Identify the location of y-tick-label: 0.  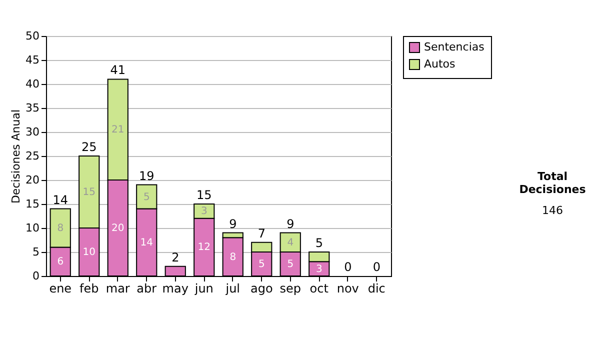
(36, 276).